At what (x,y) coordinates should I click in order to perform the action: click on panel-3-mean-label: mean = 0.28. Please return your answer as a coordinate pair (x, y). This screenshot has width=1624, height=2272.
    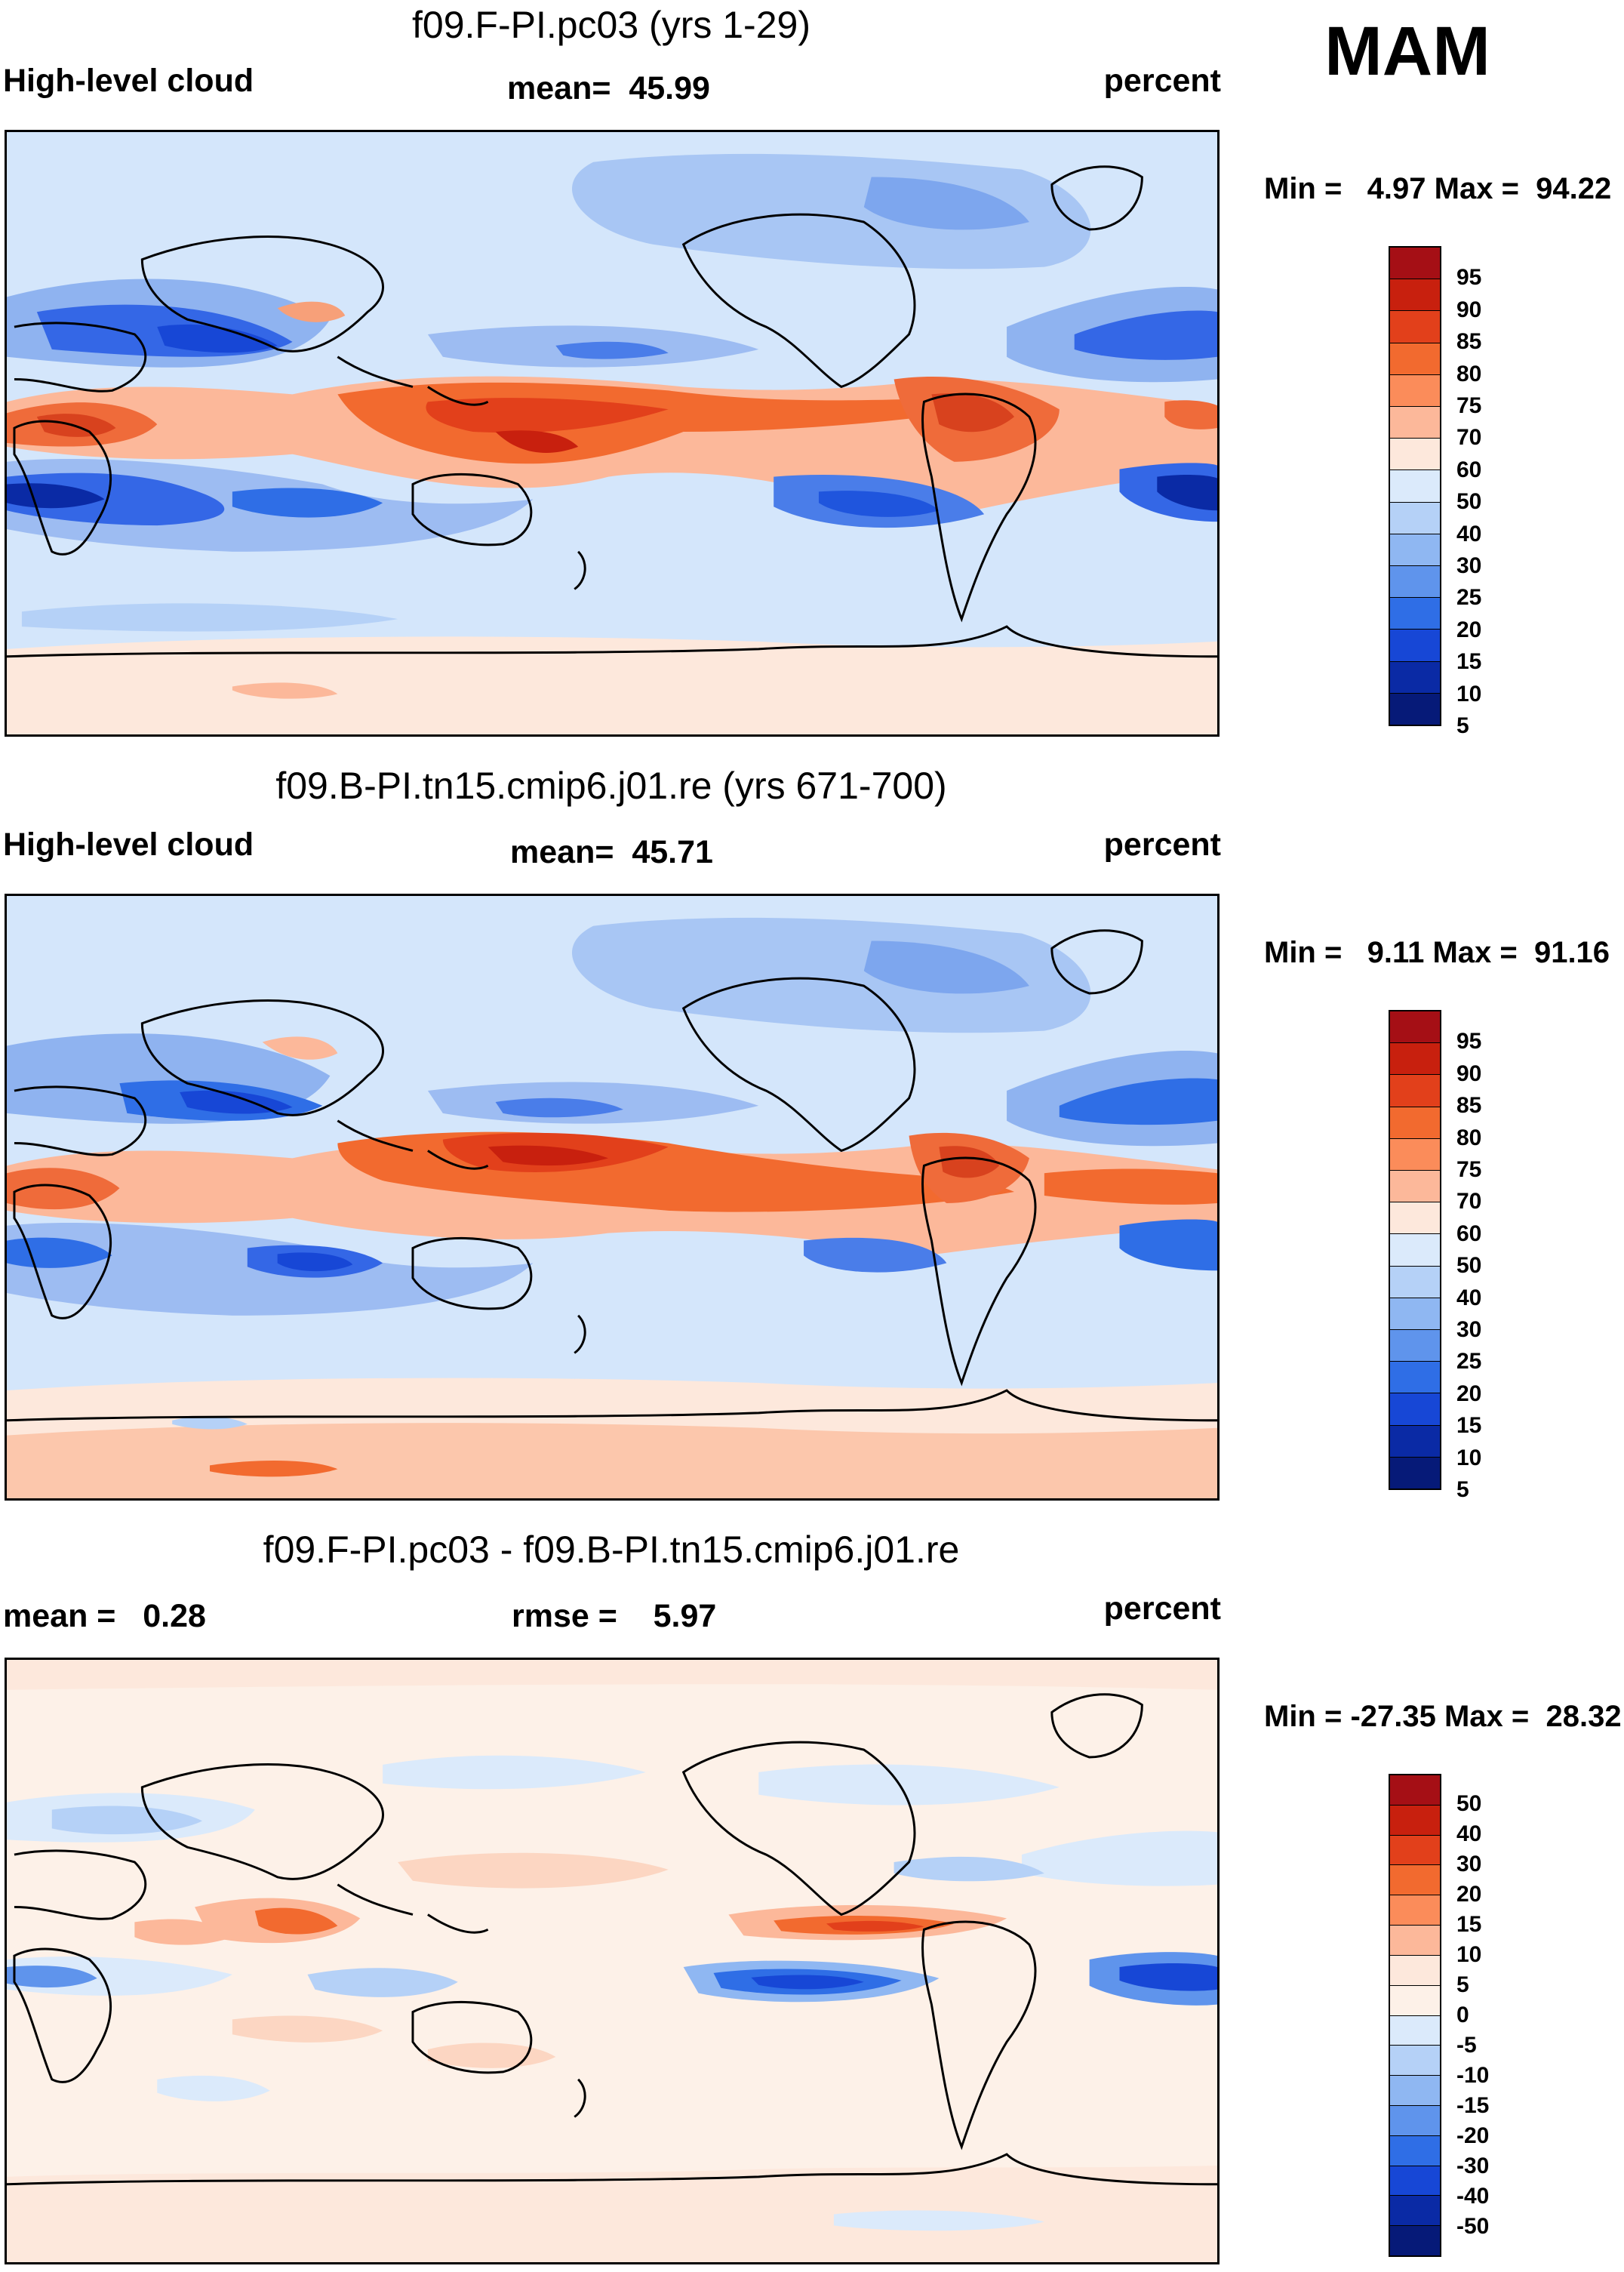
    Looking at the image, I should click on (104, 1616).